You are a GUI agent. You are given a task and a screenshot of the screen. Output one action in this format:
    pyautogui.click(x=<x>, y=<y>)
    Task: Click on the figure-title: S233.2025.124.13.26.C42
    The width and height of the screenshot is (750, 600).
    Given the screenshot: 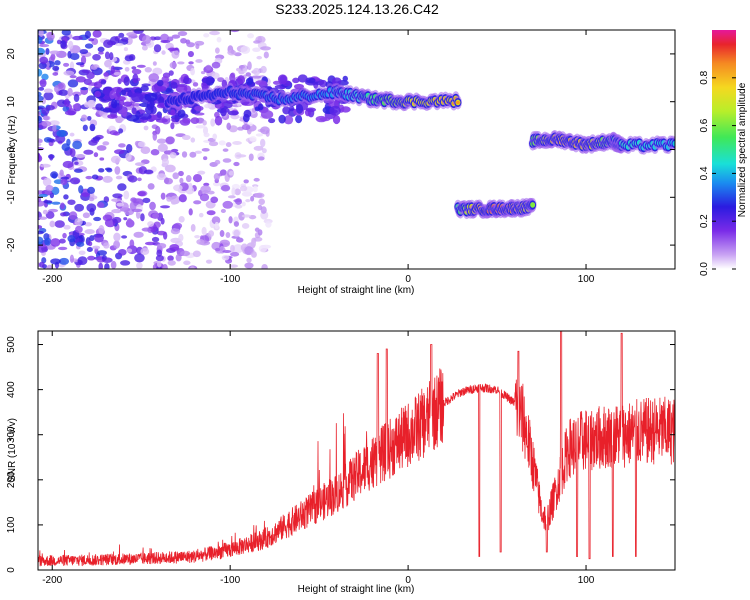 What is the action you would take?
    pyautogui.click(x=357, y=9)
    